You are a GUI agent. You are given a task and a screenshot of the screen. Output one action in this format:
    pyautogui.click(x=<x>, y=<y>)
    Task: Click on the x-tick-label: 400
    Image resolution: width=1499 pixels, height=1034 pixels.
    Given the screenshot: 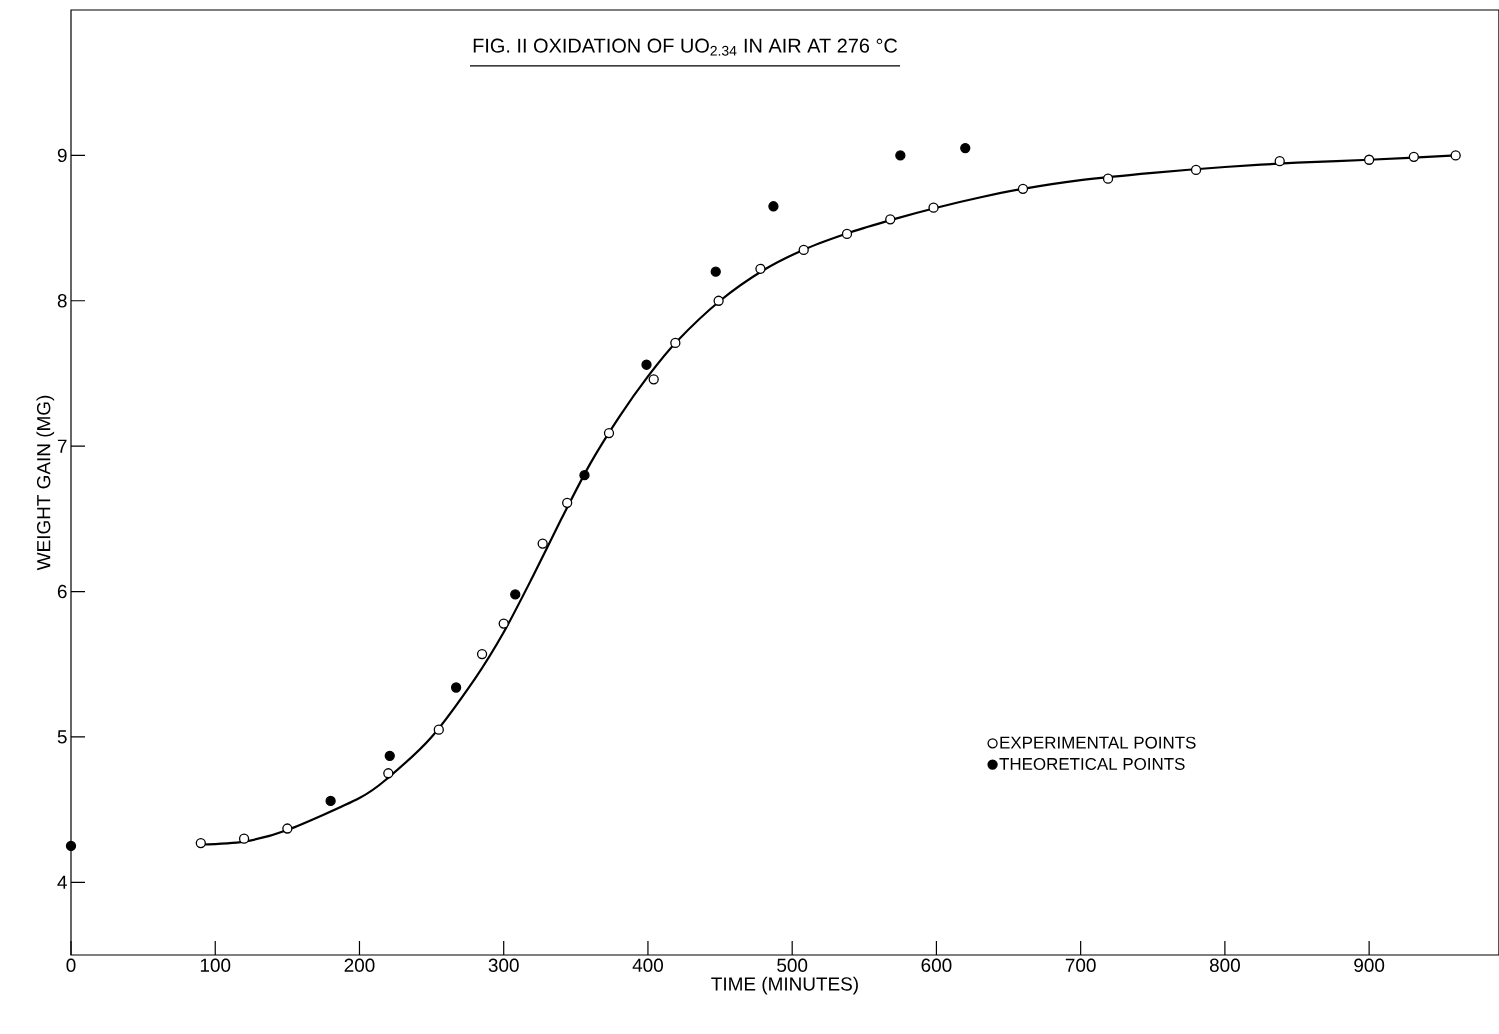 What is the action you would take?
    pyautogui.click(x=647, y=965)
    